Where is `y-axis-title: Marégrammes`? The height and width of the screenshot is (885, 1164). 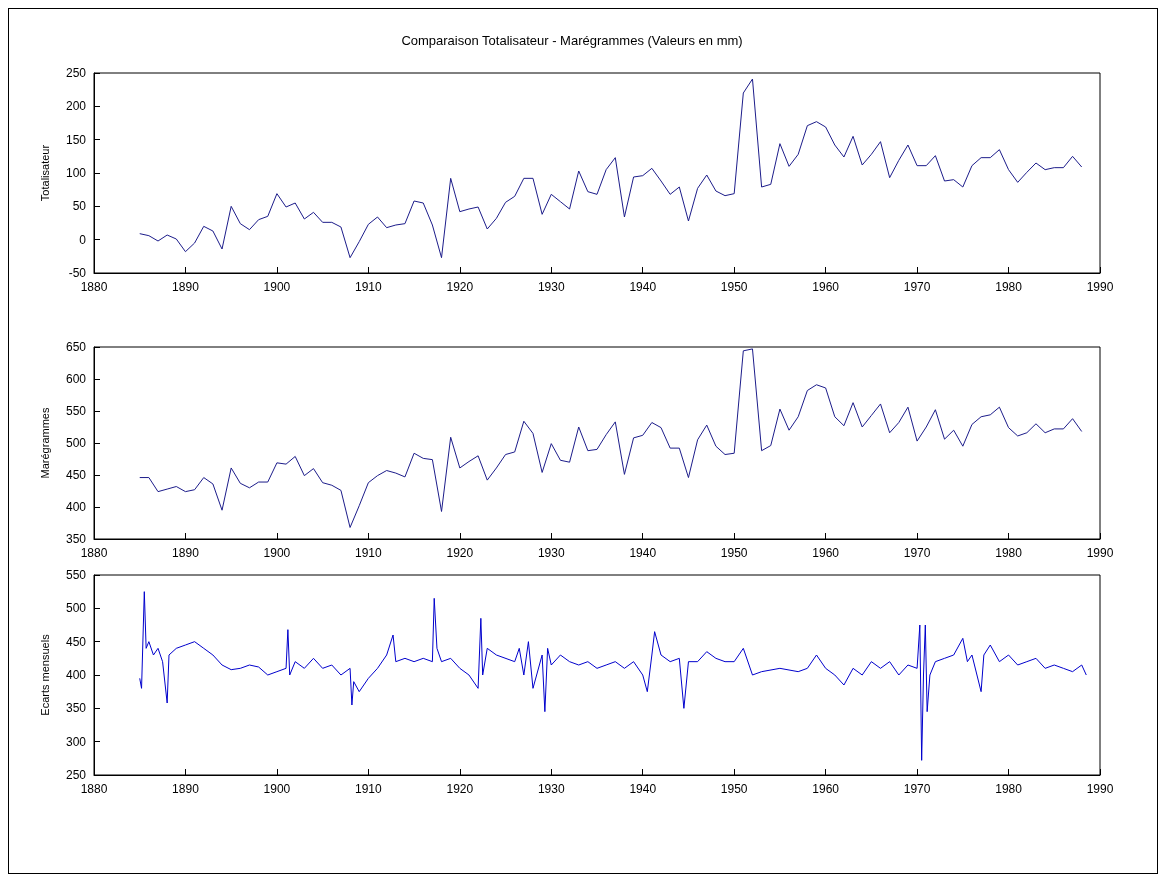
y-axis-title: Marégrammes is located at coordinates (44, 443).